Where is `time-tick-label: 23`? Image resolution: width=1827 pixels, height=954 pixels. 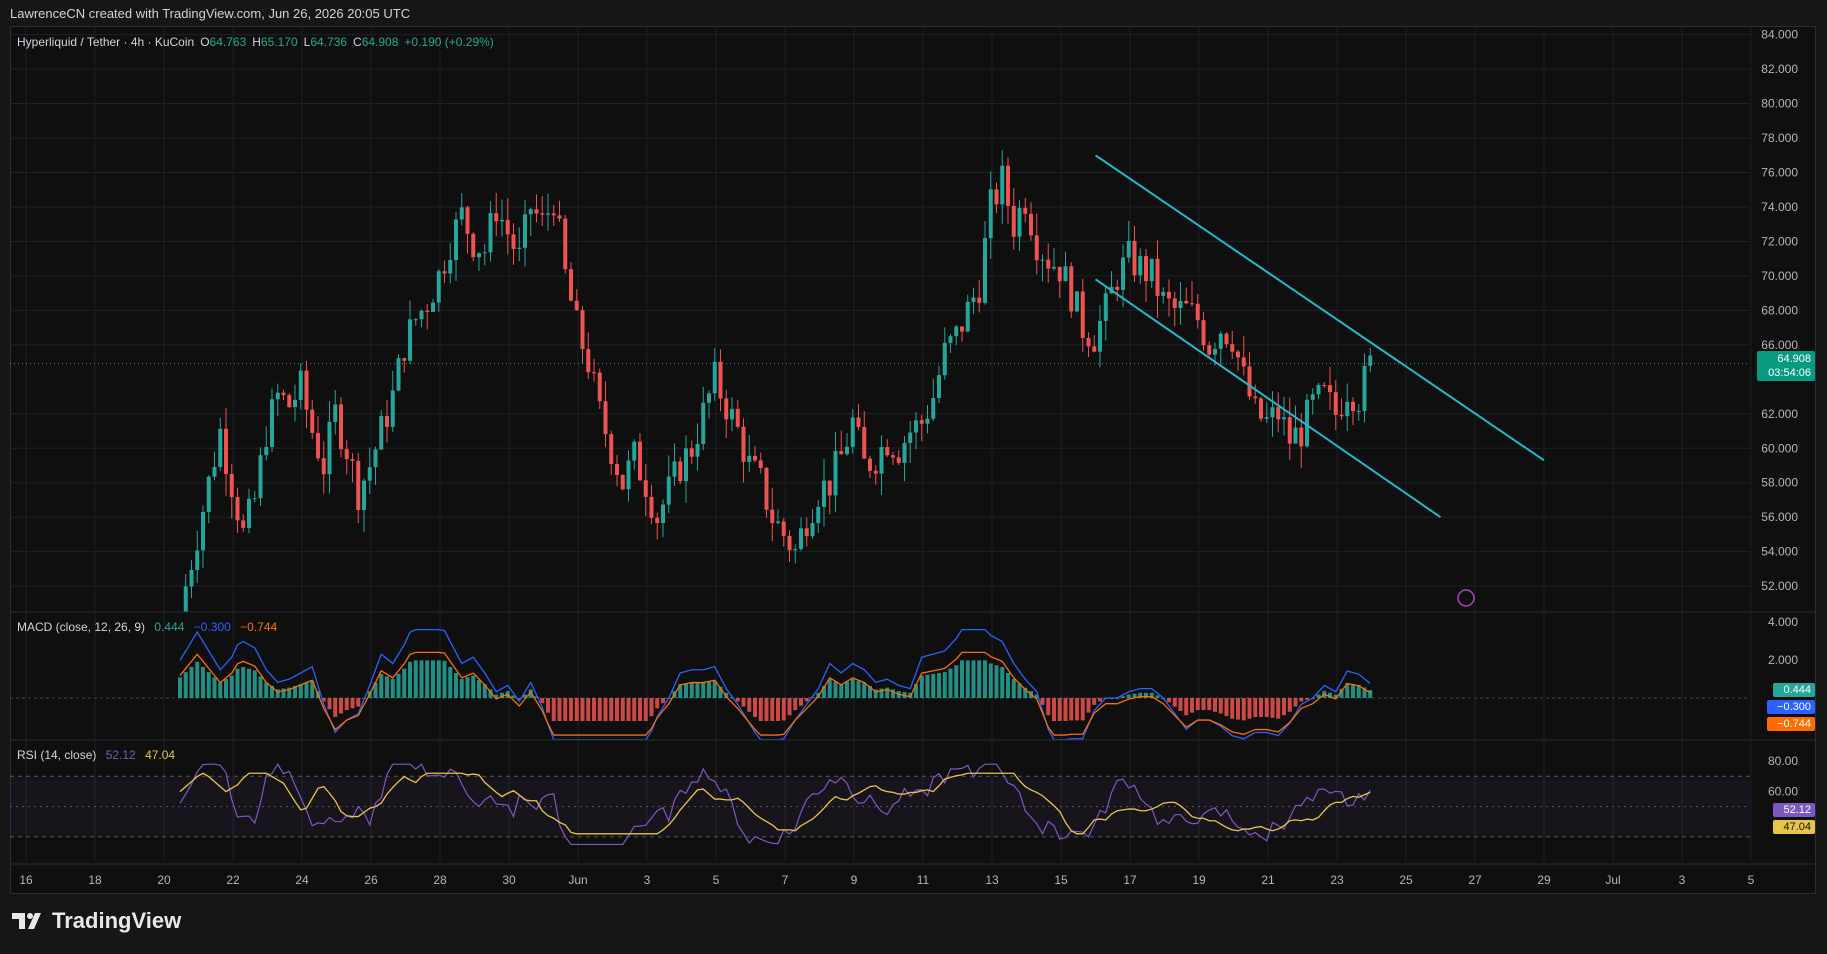 time-tick-label: 23 is located at coordinates (1337, 880).